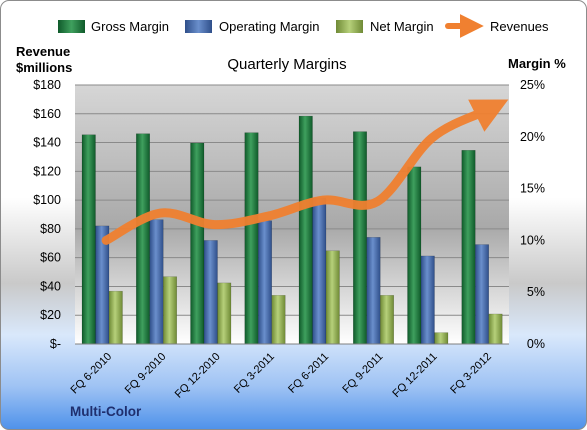 The height and width of the screenshot is (430, 587). Describe the element at coordinates (47, 85) in the screenshot. I see `left-tick-label: $180` at that location.